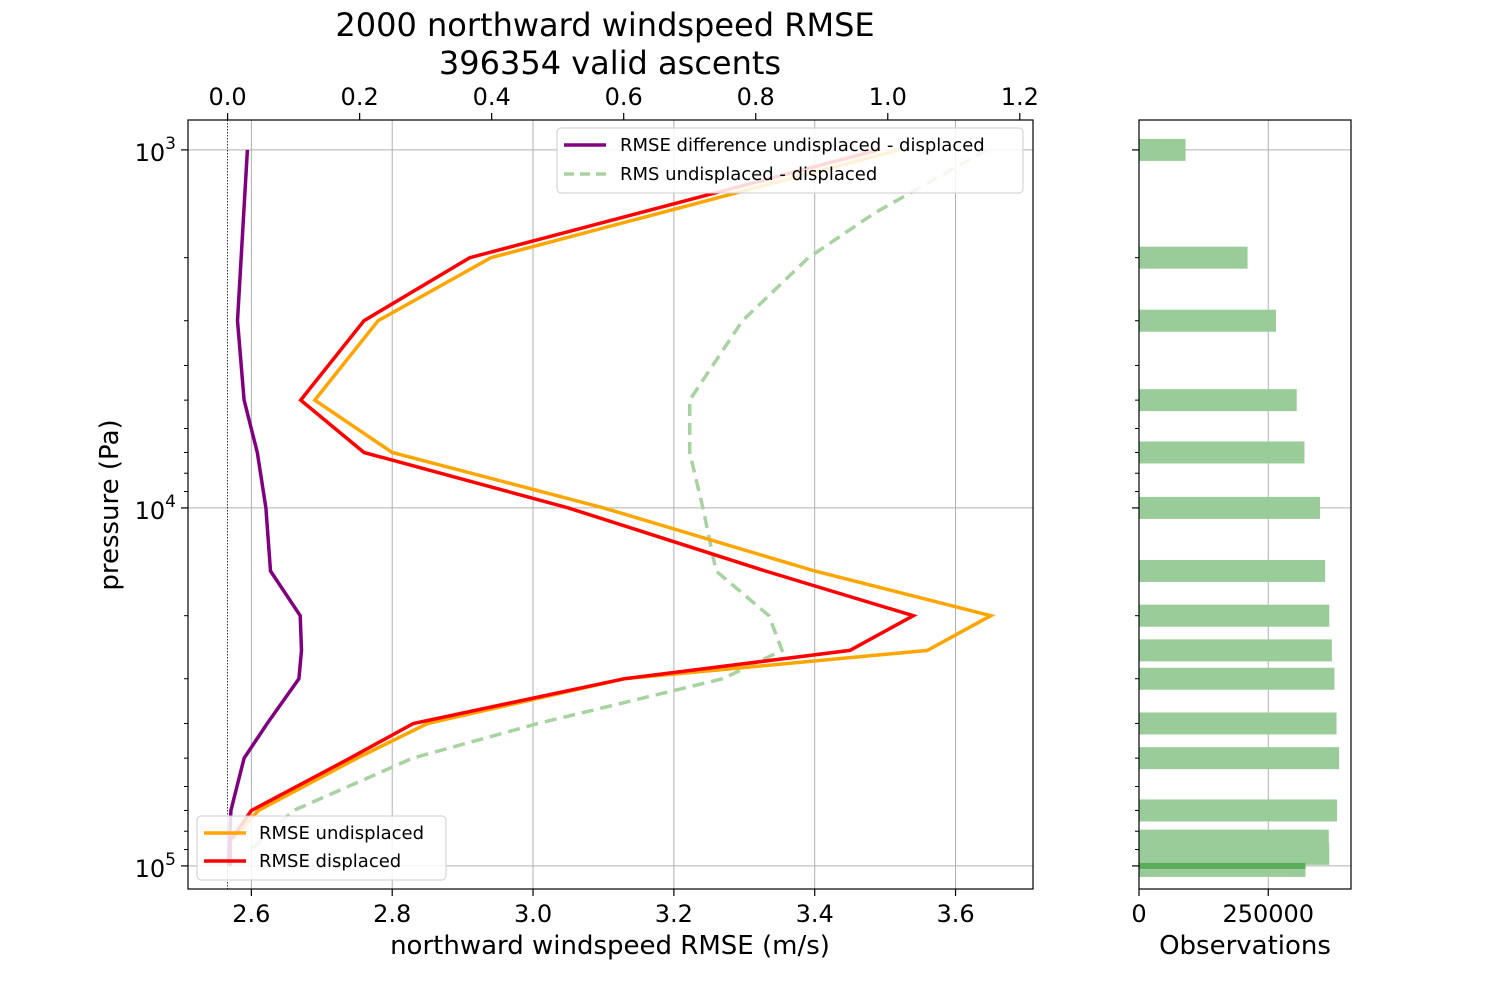  Describe the element at coordinates (155, 150) in the screenshot. I see `y-tick-label: 10³` at that location.